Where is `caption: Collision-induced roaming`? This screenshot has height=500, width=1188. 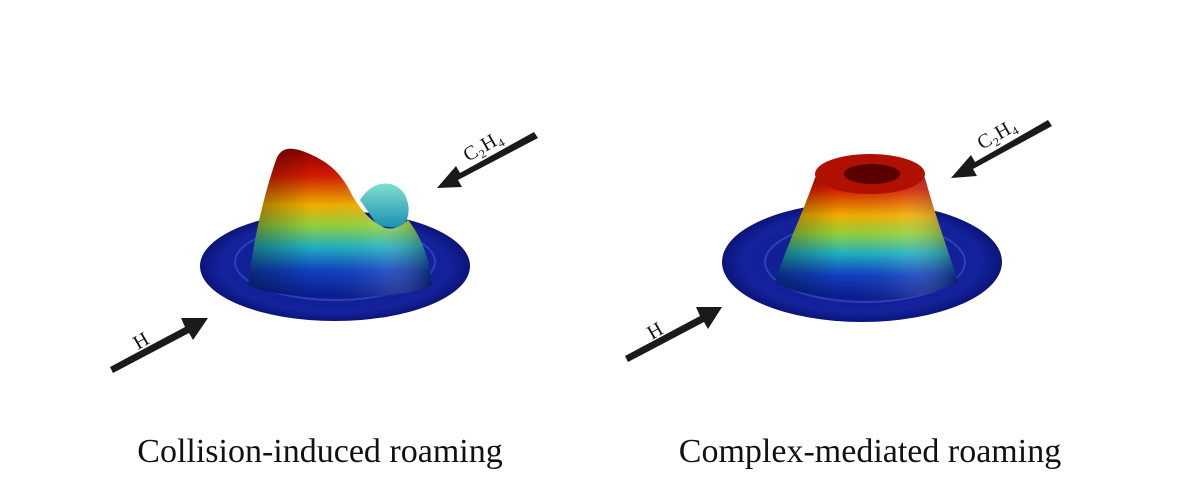
caption: Collision-induced roaming is located at coordinates (319, 451).